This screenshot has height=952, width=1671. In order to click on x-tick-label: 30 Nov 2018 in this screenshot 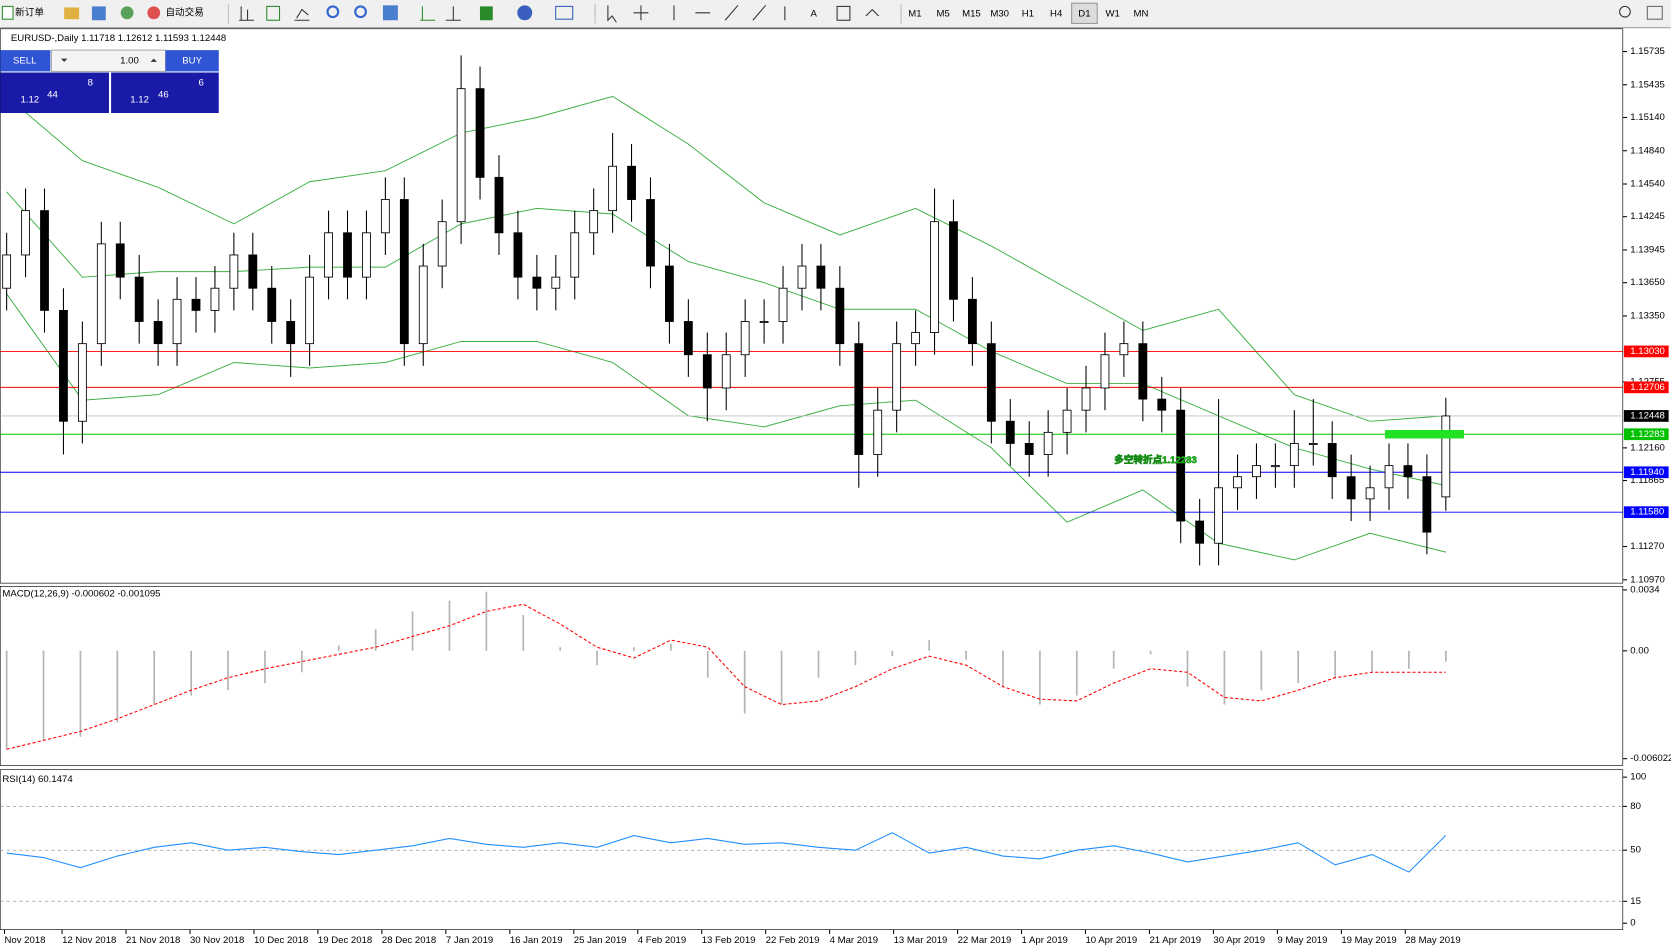, I will do `click(217, 940)`.